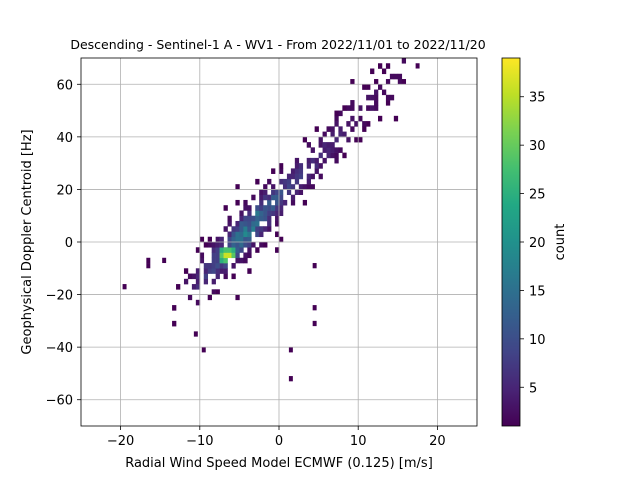 Image resolution: width=640 pixels, height=480 pixels. What do you see at coordinates (63, 243) in the screenshot?
I see `y-axis: −60 −40 −20 0 20 40 60` at bounding box center [63, 243].